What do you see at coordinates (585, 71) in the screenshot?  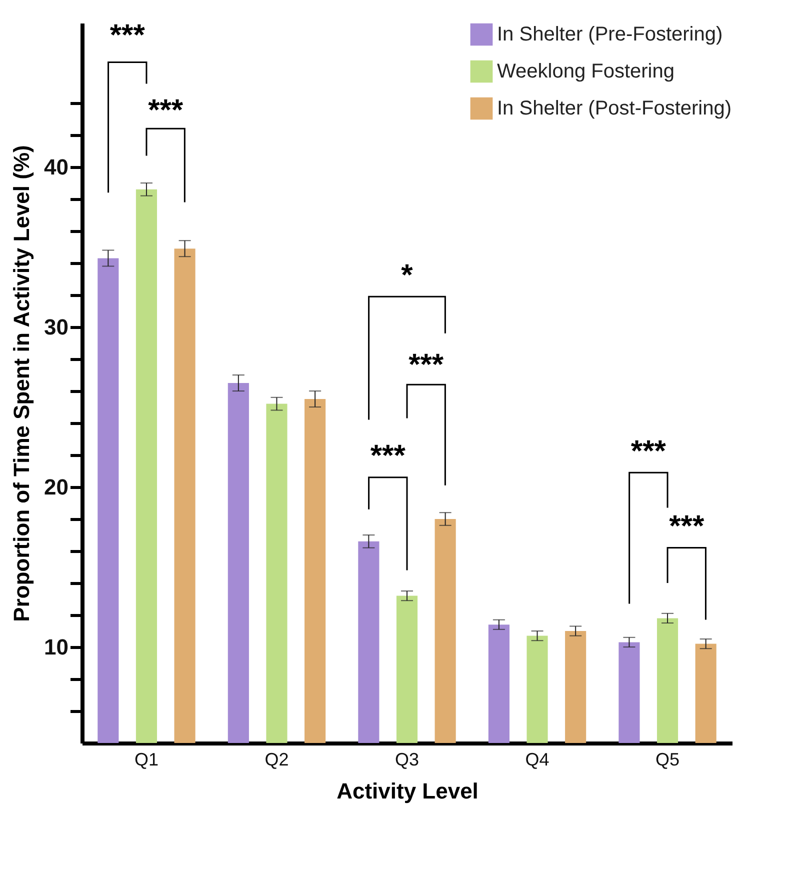 I see `legend-label: Weeklong Fostering` at bounding box center [585, 71].